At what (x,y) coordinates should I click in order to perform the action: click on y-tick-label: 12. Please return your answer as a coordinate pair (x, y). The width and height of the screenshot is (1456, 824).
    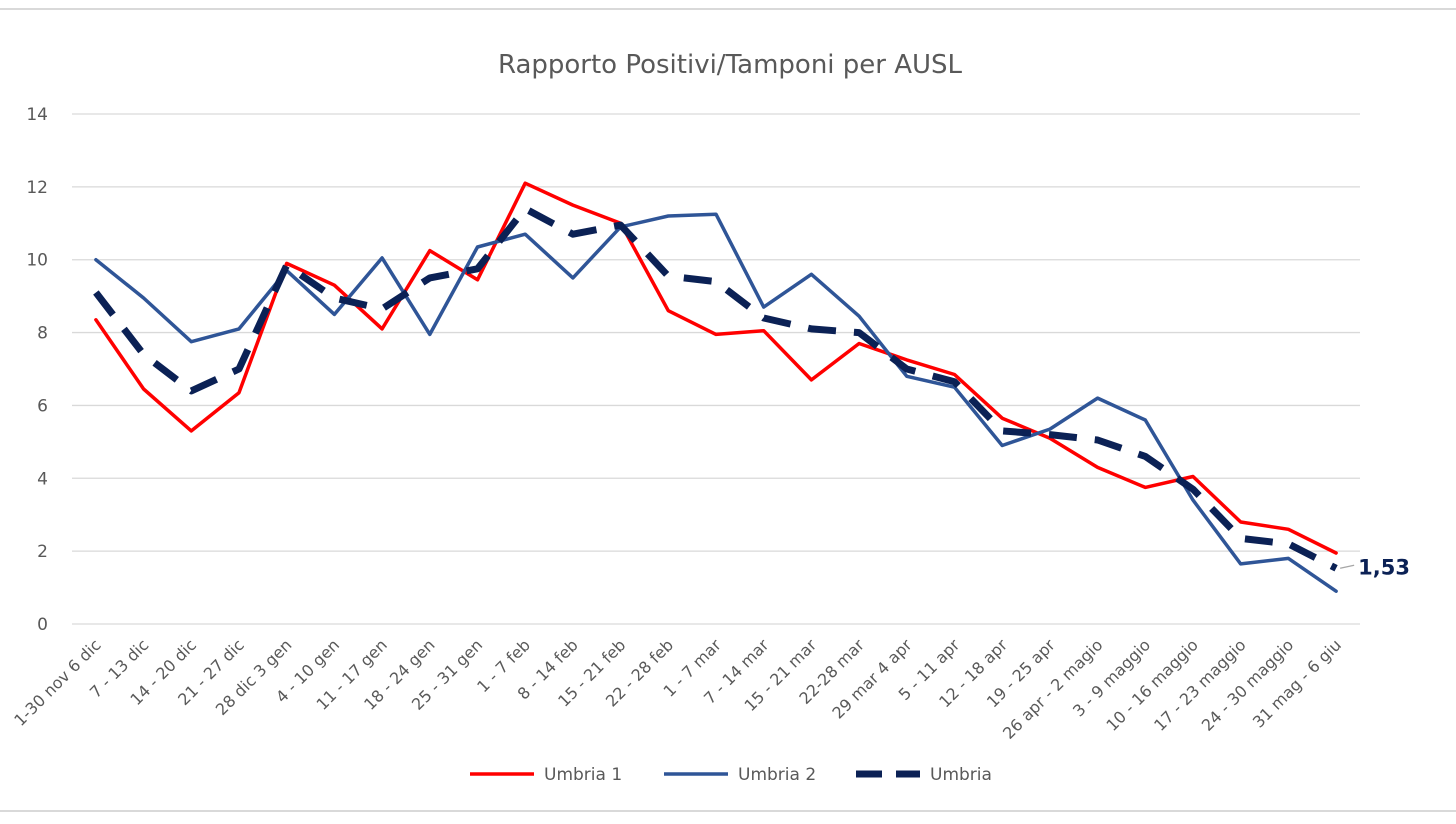
    Looking at the image, I should click on (37, 188).